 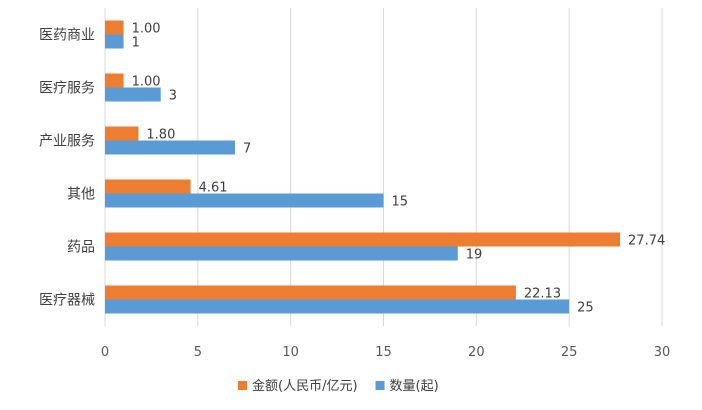 What do you see at coordinates (414, 386) in the screenshot?
I see `legend-label: 数量(起)` at bounding box center [414, 386].